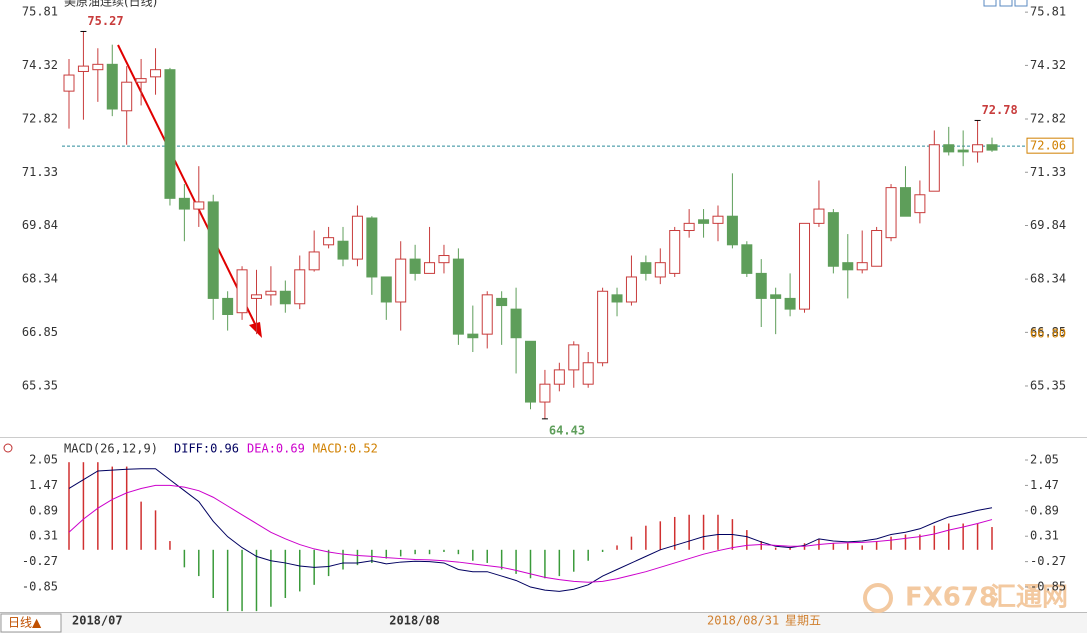 This screenshot has width=1087, height=633. Describe the element at coordinates (803, 621) in the screenshot. I see `status-weekday: 星期五` at that location.